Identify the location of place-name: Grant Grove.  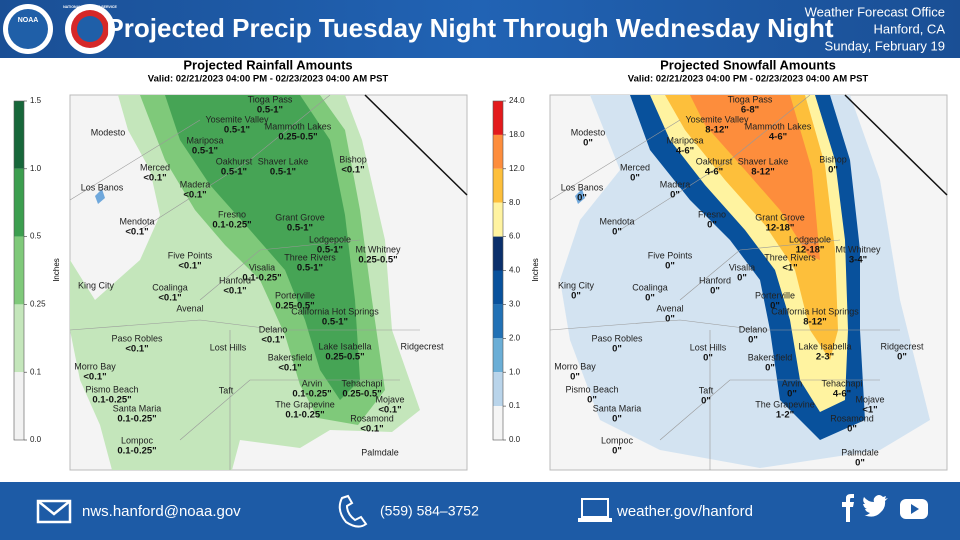
(300, 217).